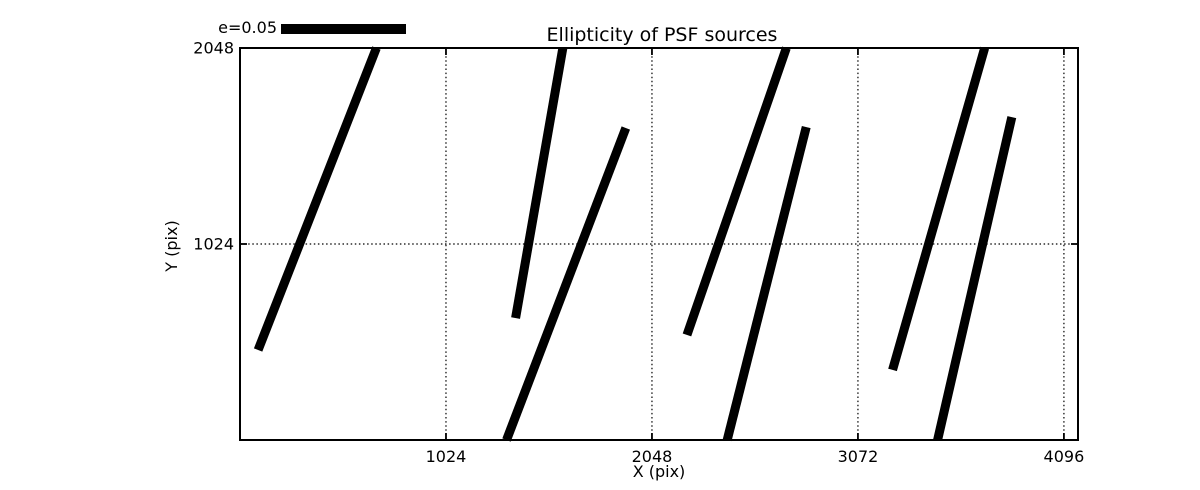 The width and height of the screenshot is (1200, 490). What do you see at coordinates (213, 48) in the screenshot?
I see `y-tick-label: 2048` at bounding box center [213, 48].